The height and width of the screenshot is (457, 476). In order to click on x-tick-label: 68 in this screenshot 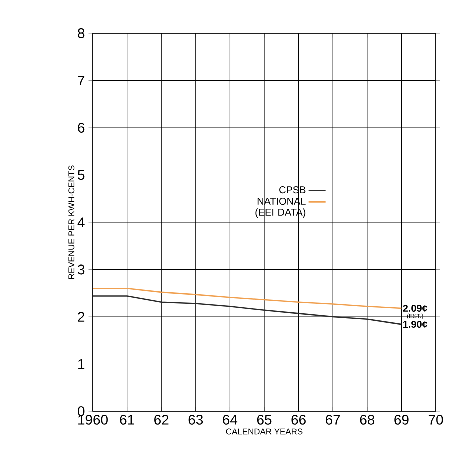, I will do `click(367, 420)`.